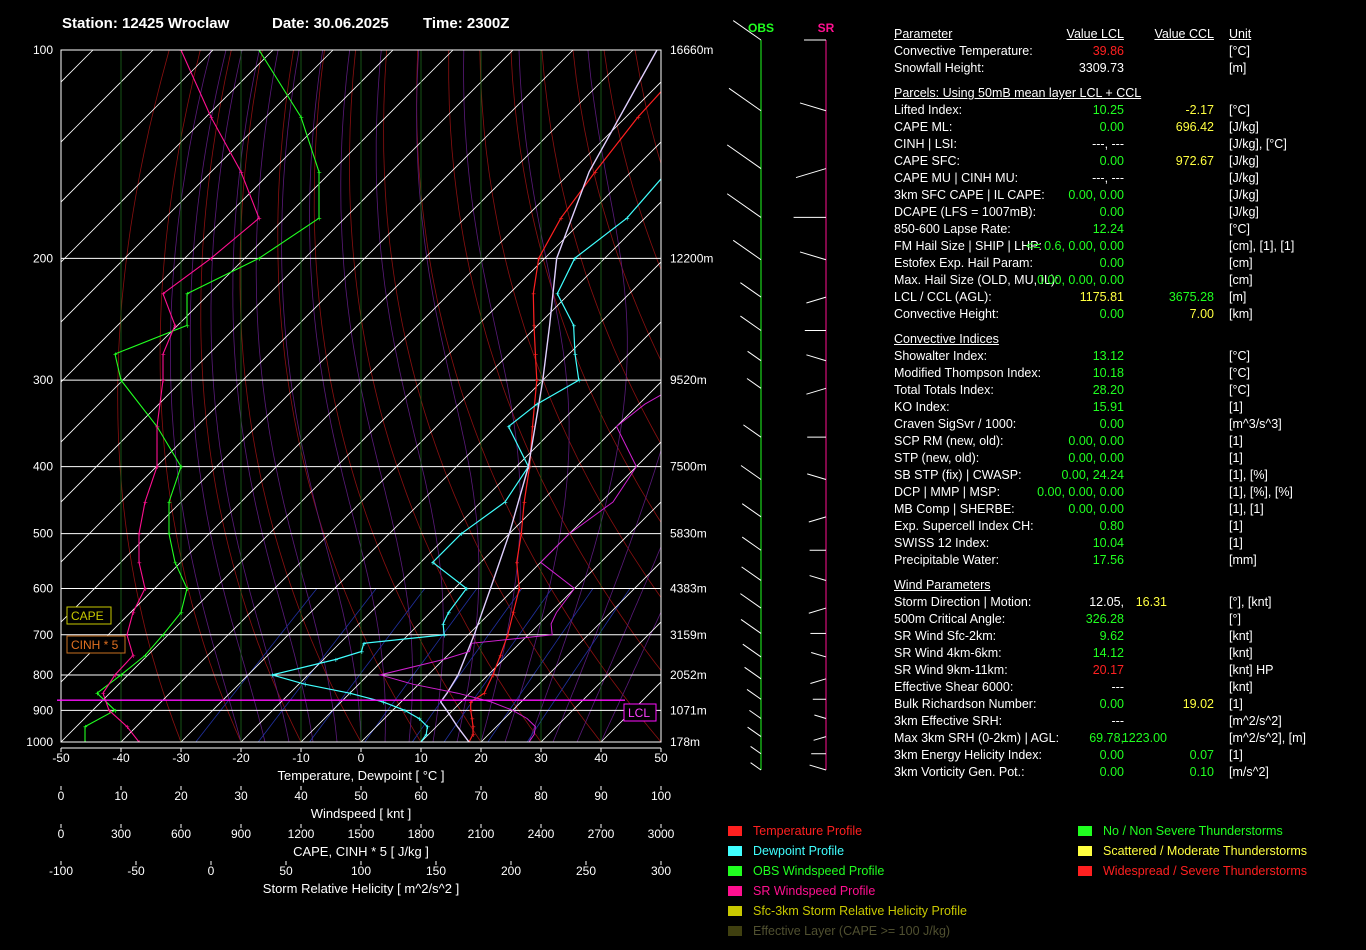 Image resolution: width=1366 pixels, height=950 pixels. What do you see at coordinates (756, 766) in the screenshot?
I see `obs-wind-stick` at bounding box center [756, 766].